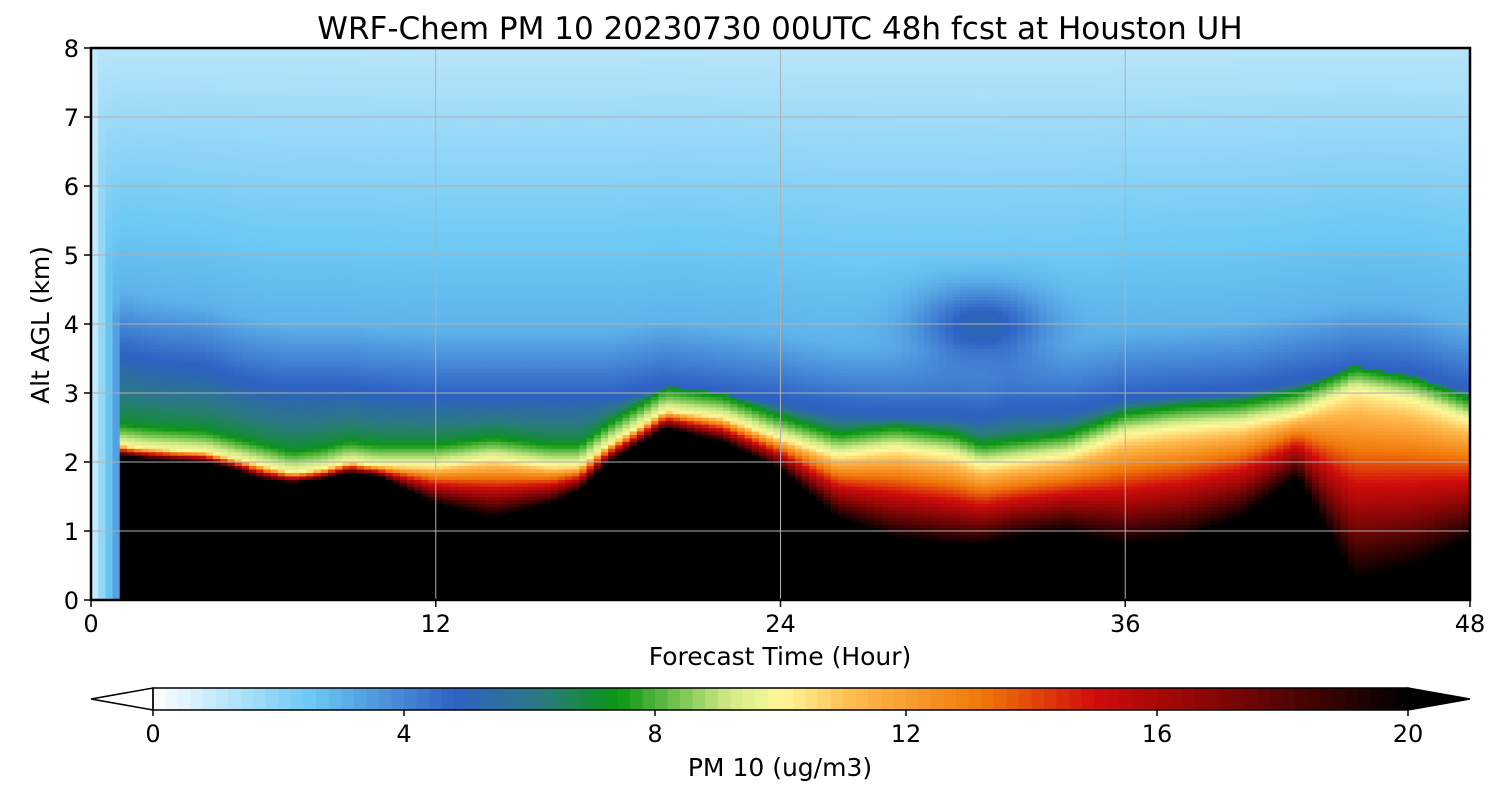  I want to click on x-tick-label: 12, so click(435, 624).